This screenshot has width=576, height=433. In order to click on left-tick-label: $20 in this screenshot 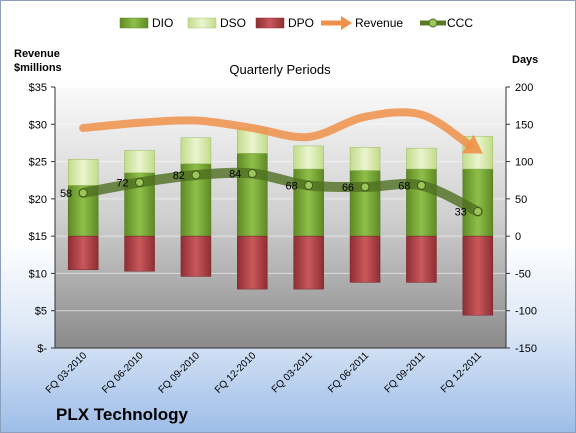, I will do `click(38, 200)`.